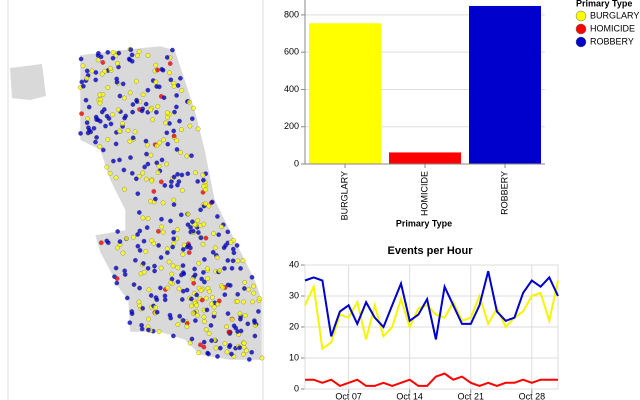  I want to click on y-tick-label: 20, so click(294, 326).